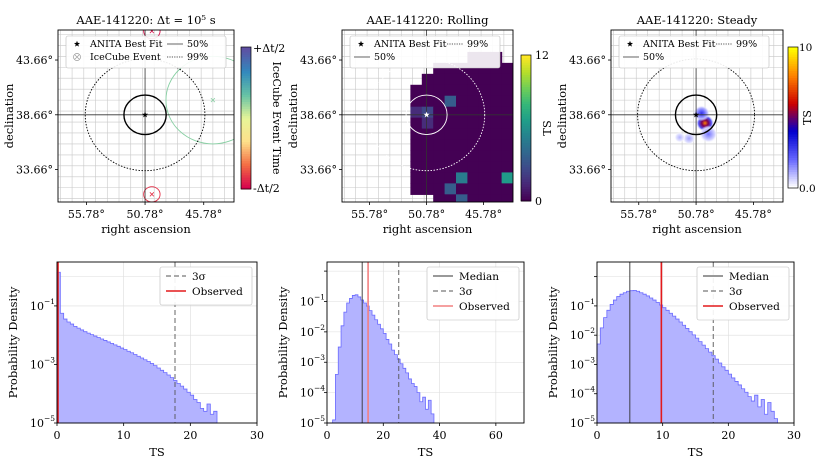  I want to click on legend-label: Median, so click(479, 277).